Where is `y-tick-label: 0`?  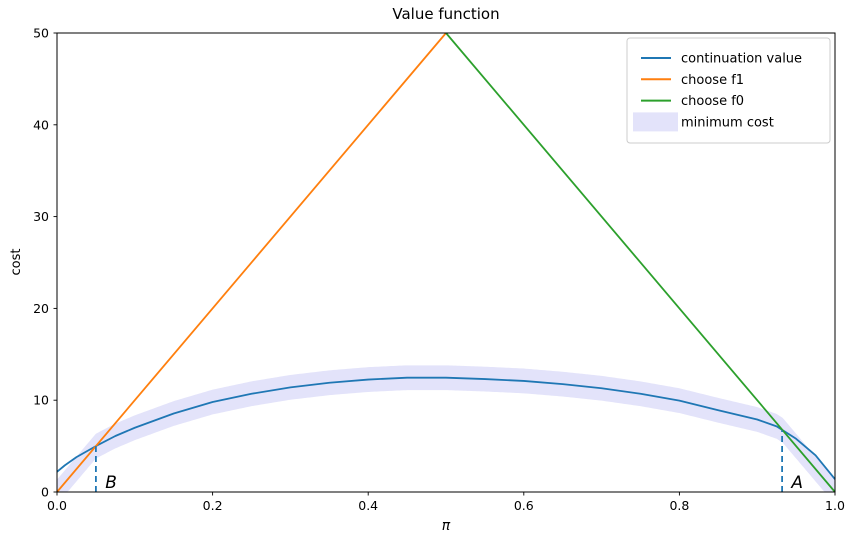 y-tick-label: 0 is located at coordinates (45, 492).